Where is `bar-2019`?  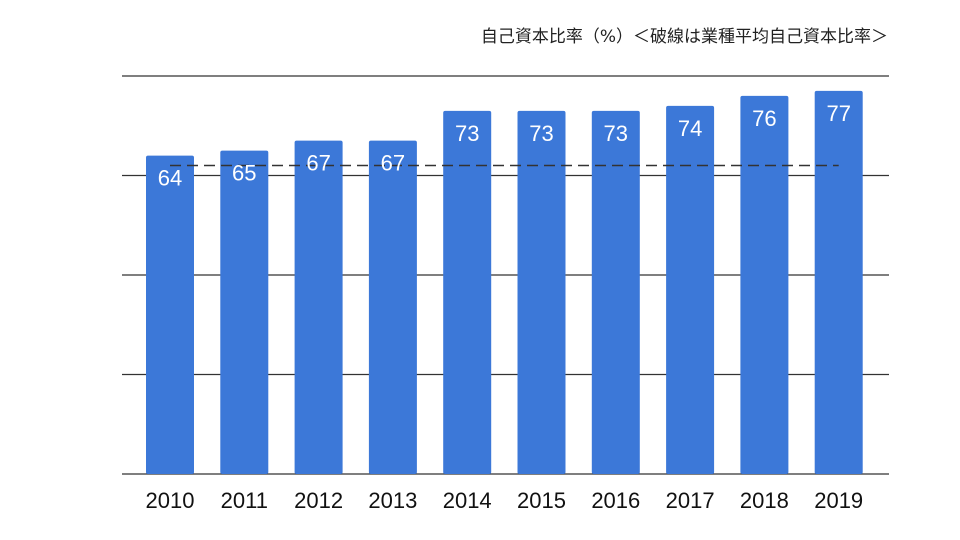 bar-2019 is located at coordinates (838, 282).